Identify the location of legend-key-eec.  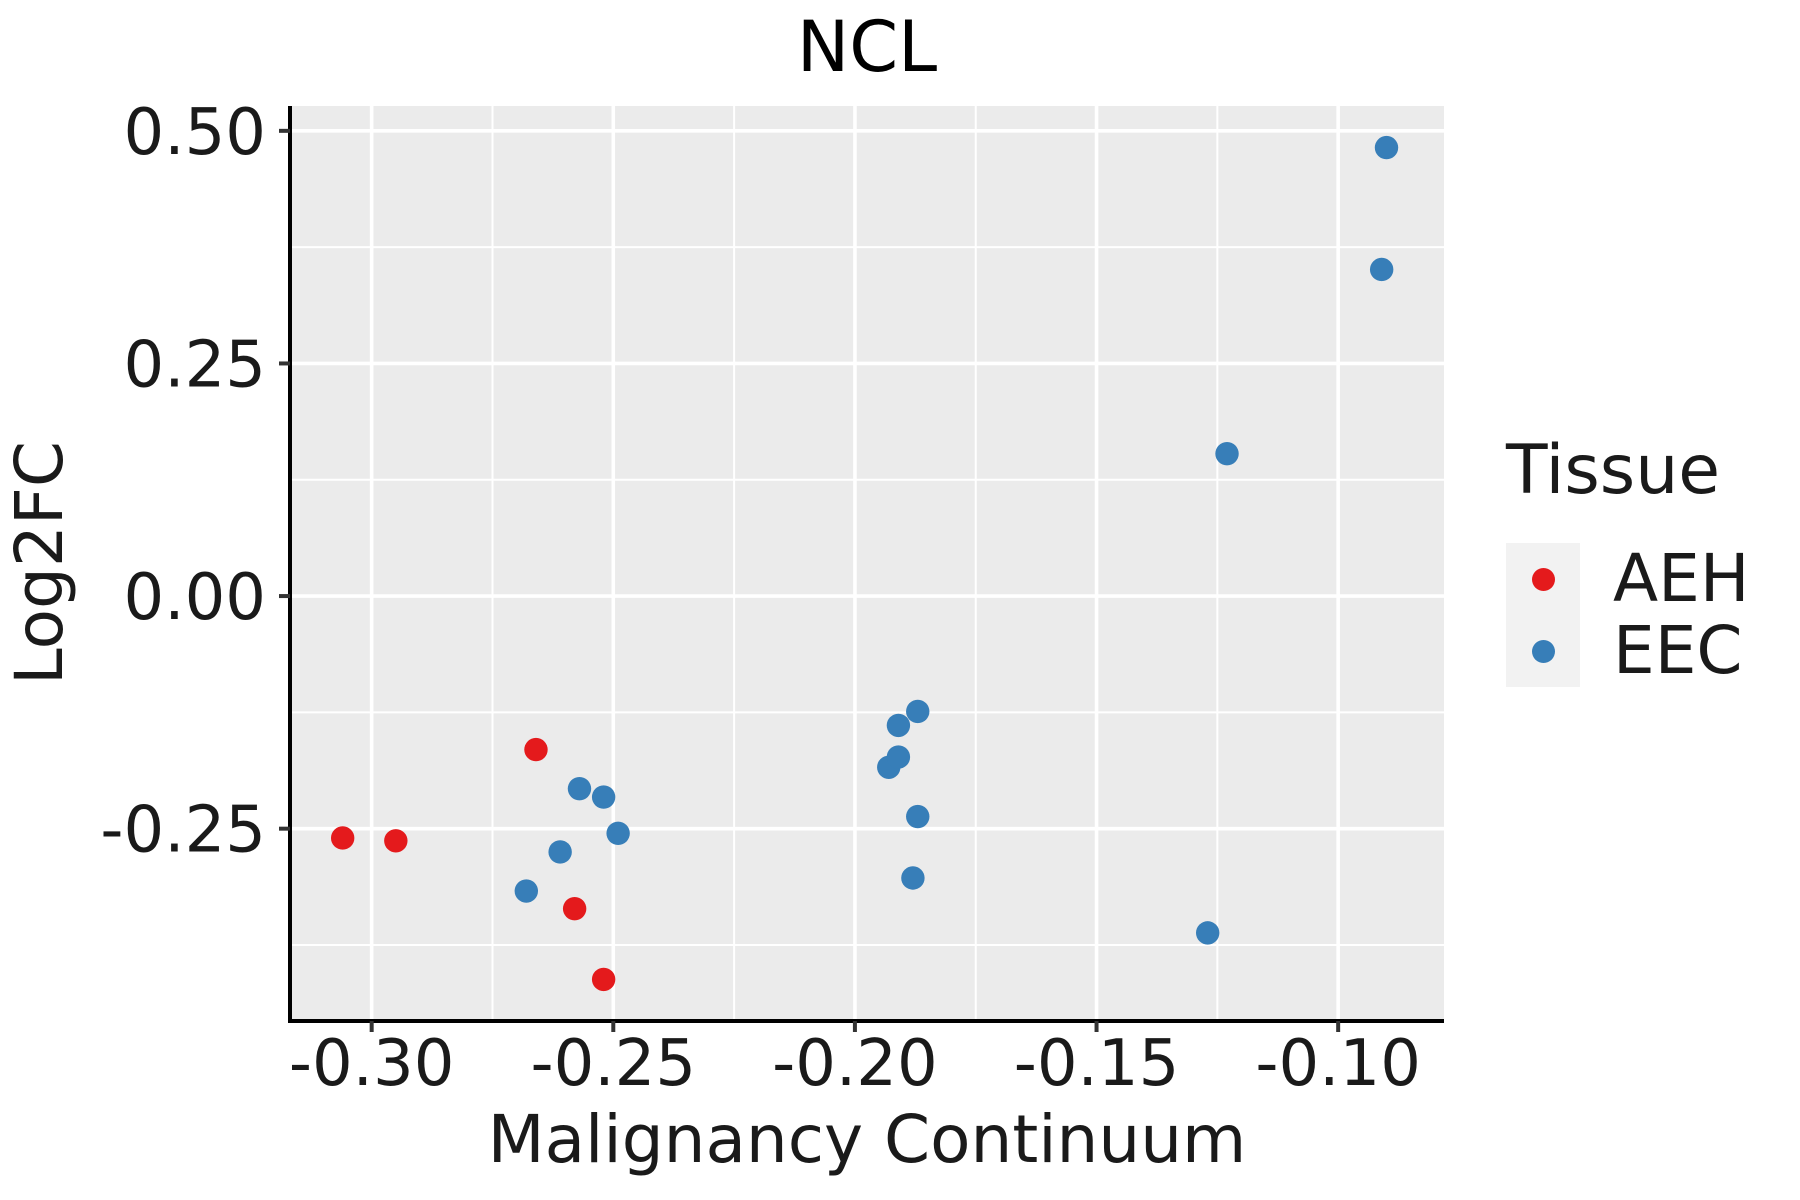
(1543, 651).